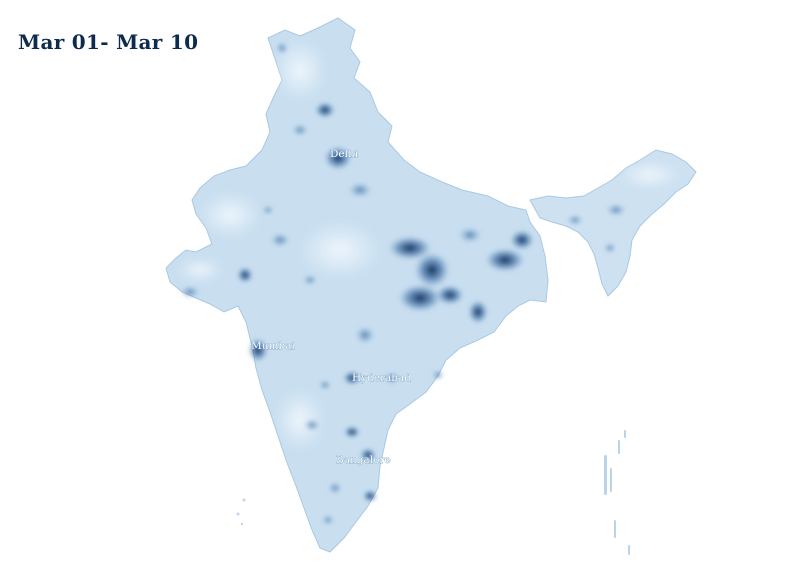 The height and width of the screenshot is (566, 800). I want to click on lakshadweep-islands, so click(241, 512).